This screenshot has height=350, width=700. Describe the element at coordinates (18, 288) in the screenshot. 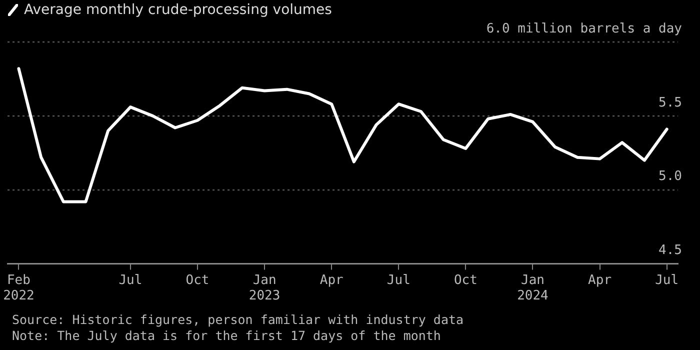

I see `x-tick-label: Feb 2022` at that location.